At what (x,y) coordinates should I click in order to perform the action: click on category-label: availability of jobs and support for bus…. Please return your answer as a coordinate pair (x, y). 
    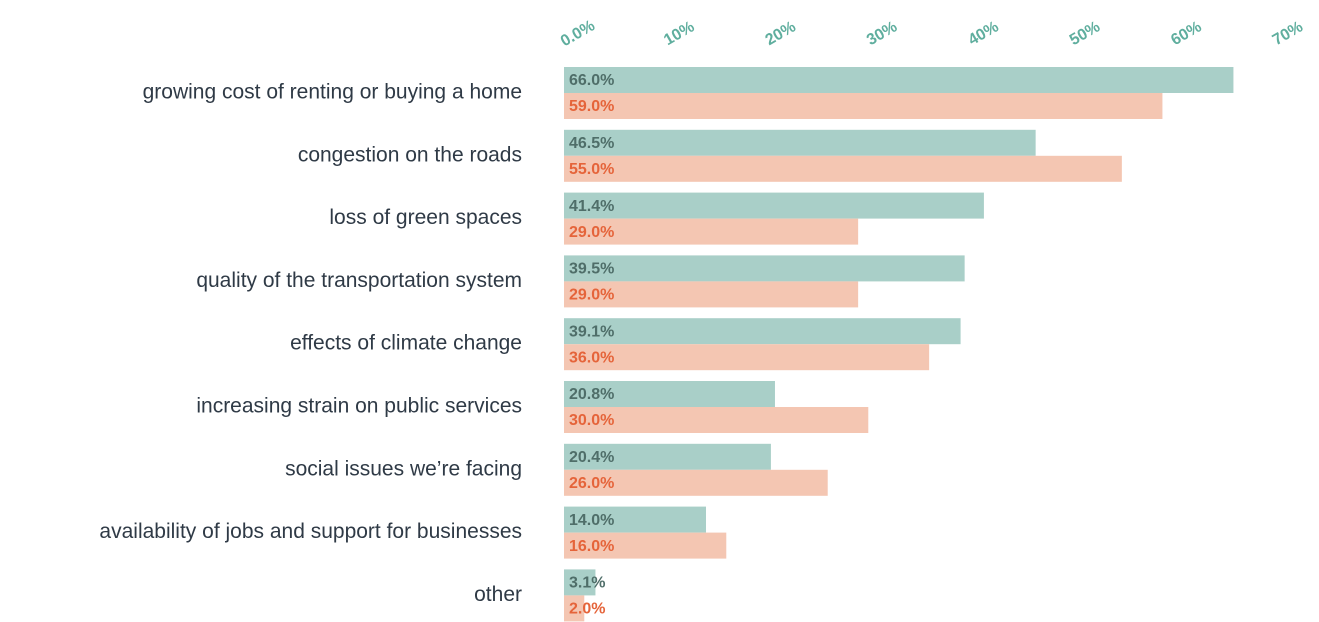
    Looking at the image, I should click on (310, 531).